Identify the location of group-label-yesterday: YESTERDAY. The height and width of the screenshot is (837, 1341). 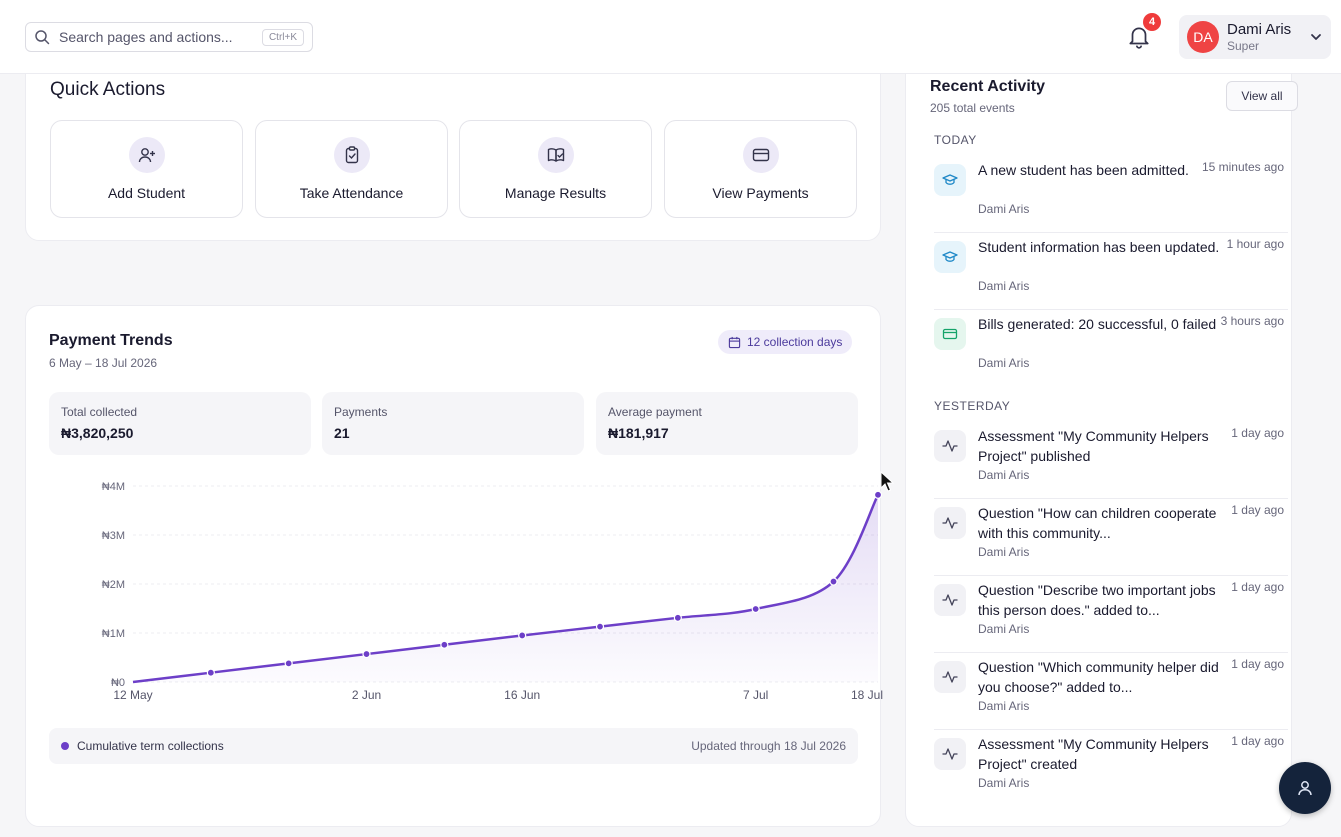
(972, 406).